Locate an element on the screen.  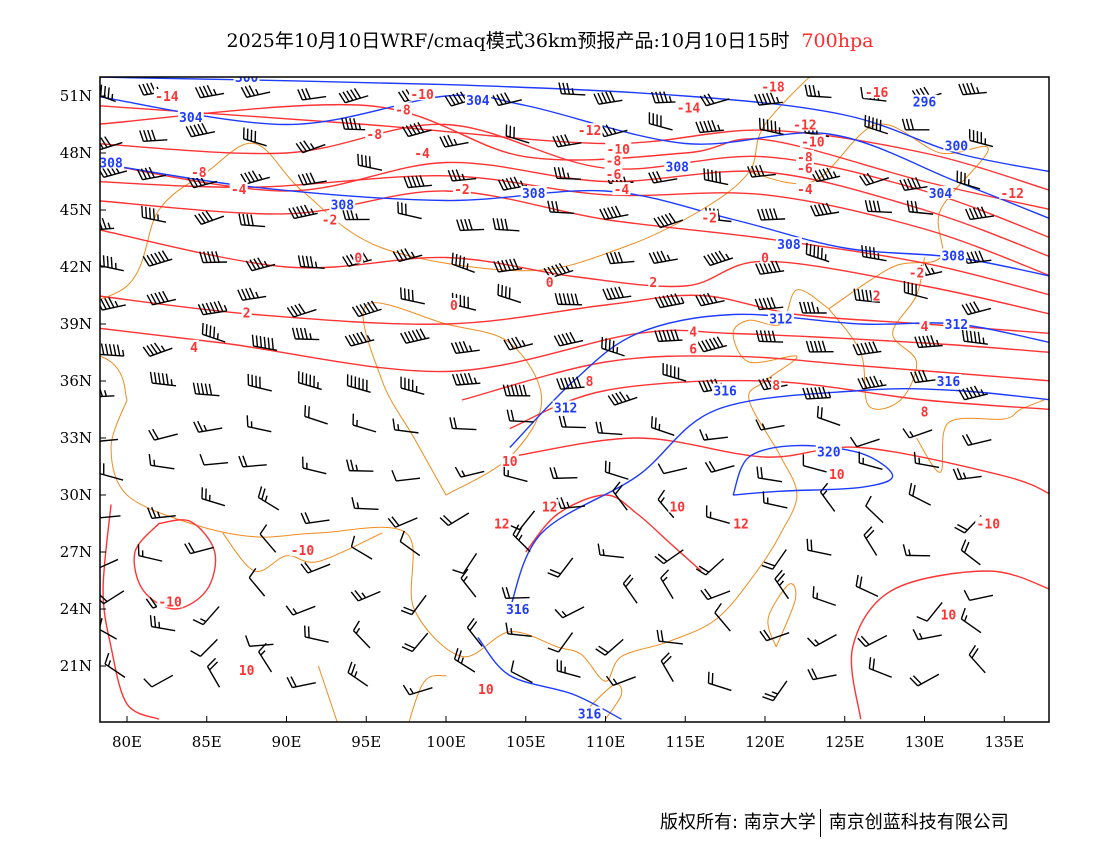
height-label: 312 is located at coordinates (565, 409).